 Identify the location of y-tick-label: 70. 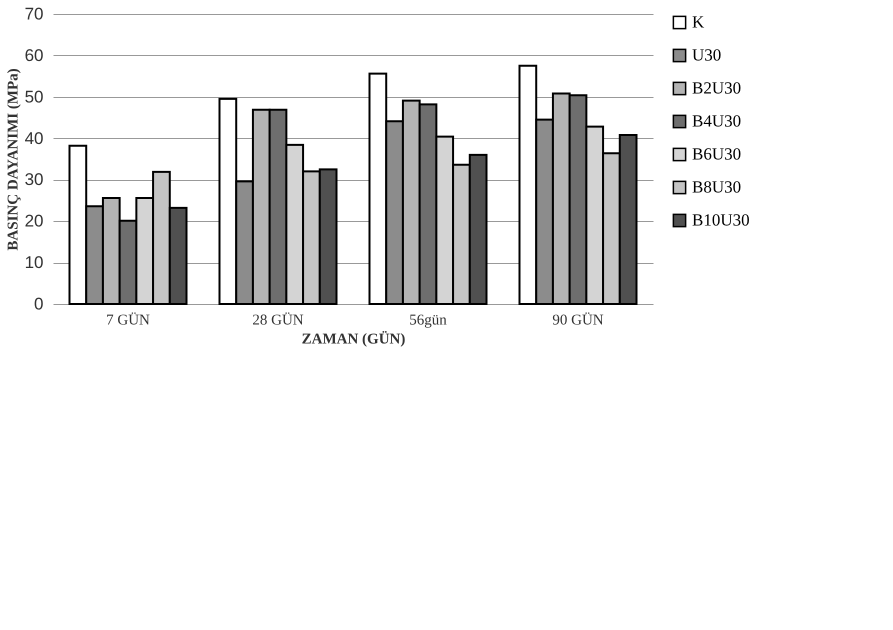
(34, 14).